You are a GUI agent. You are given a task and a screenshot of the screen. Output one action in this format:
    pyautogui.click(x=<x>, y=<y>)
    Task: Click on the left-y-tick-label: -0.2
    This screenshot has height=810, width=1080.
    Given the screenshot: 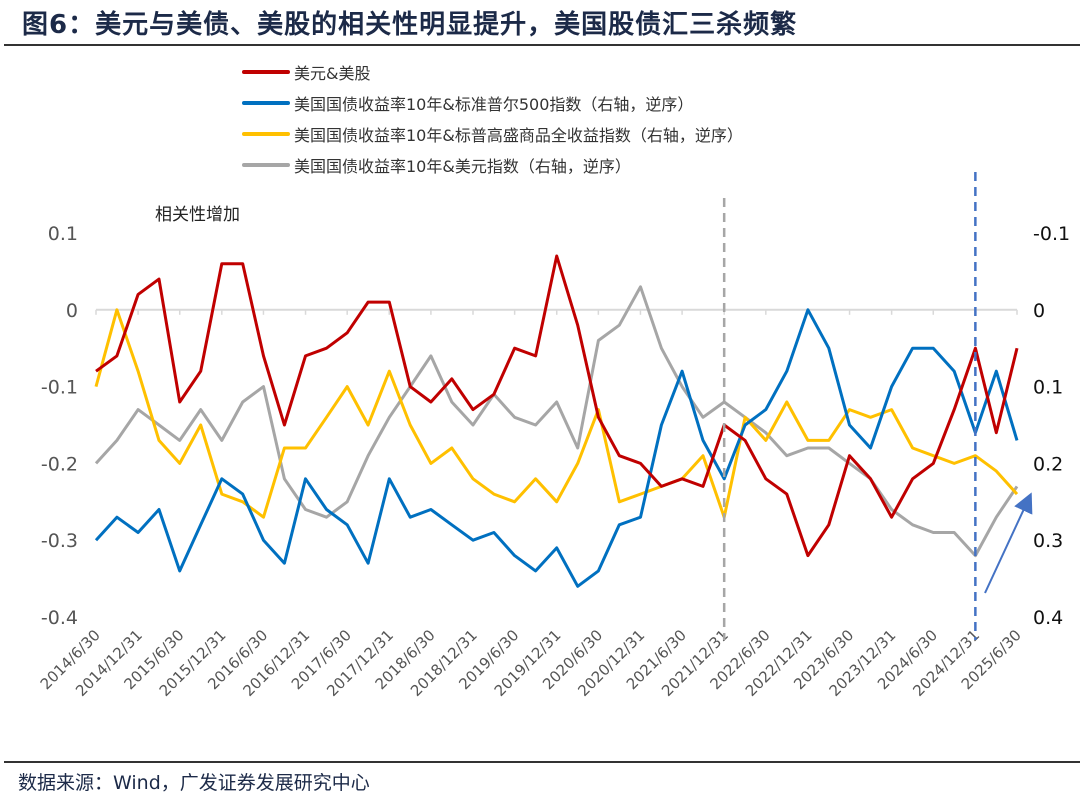 What is the action you would take?
    pyautogui.click(x=59, y=464)
    